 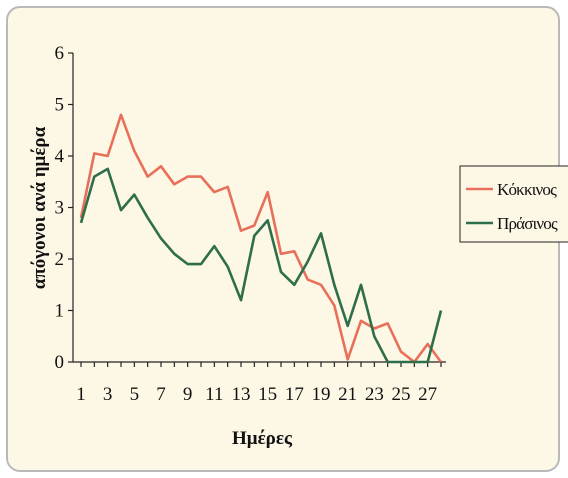 What do you see at coordinates (161, 394) in the screenshot?
I see `x-tick-label: 7` at bounding box center [161, 394].